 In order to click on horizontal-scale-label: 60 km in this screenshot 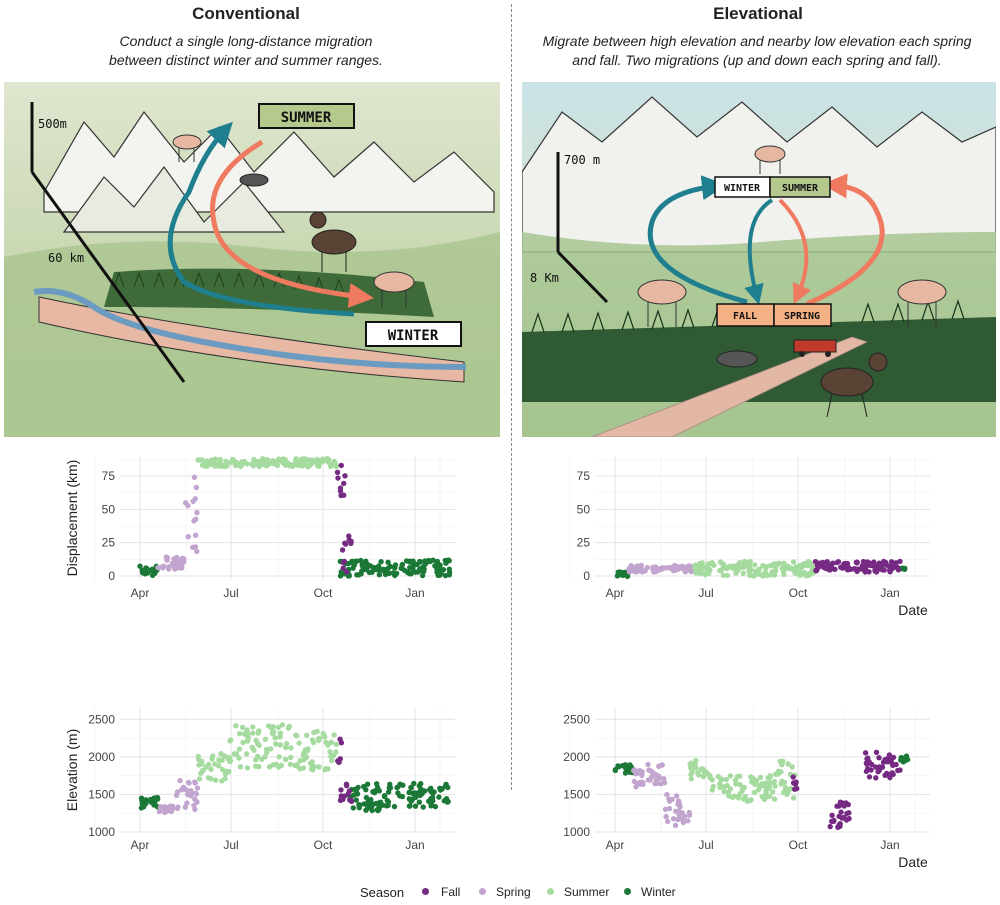, I will do `click(66, 258)`.